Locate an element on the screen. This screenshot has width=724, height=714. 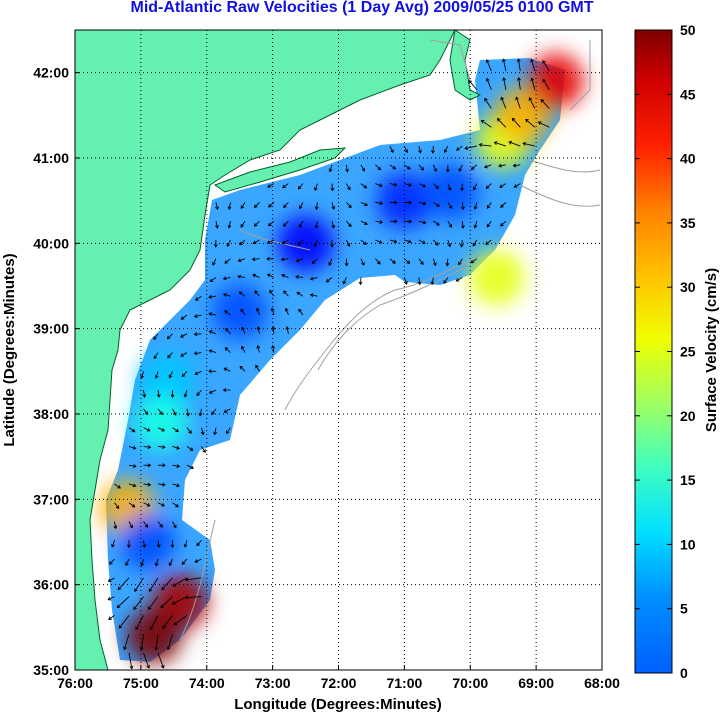
colorbar-tick-label: 5 is located at coordinates (684, 609).